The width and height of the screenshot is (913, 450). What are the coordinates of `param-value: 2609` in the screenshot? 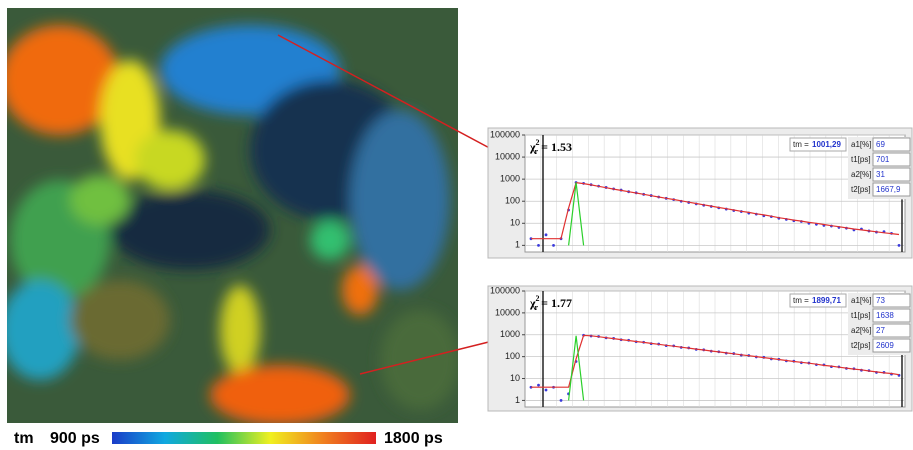 It's located at (885, 345).